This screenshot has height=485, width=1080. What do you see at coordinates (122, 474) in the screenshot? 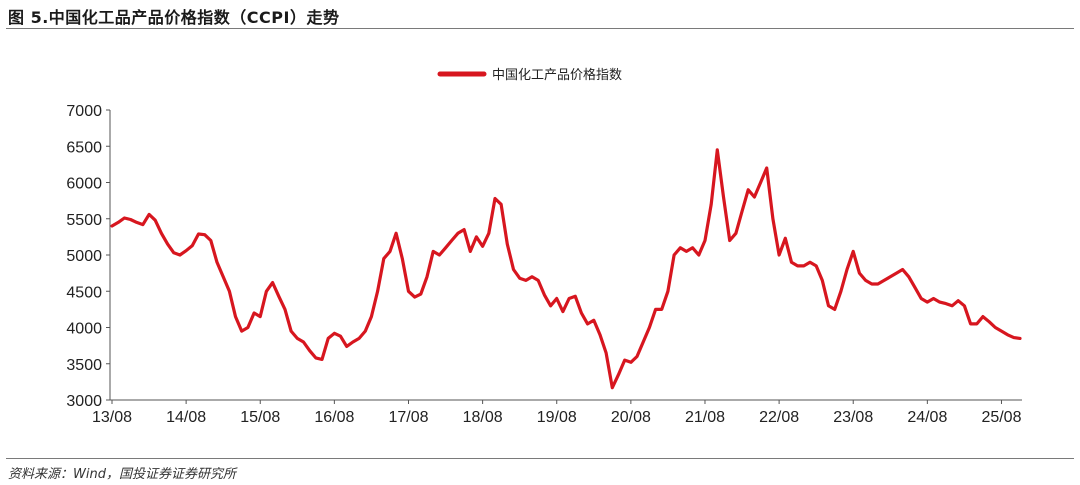
I see `source-note: 资料来源：Wind，国投证券证券研究所` at bounding box center [122, 474].